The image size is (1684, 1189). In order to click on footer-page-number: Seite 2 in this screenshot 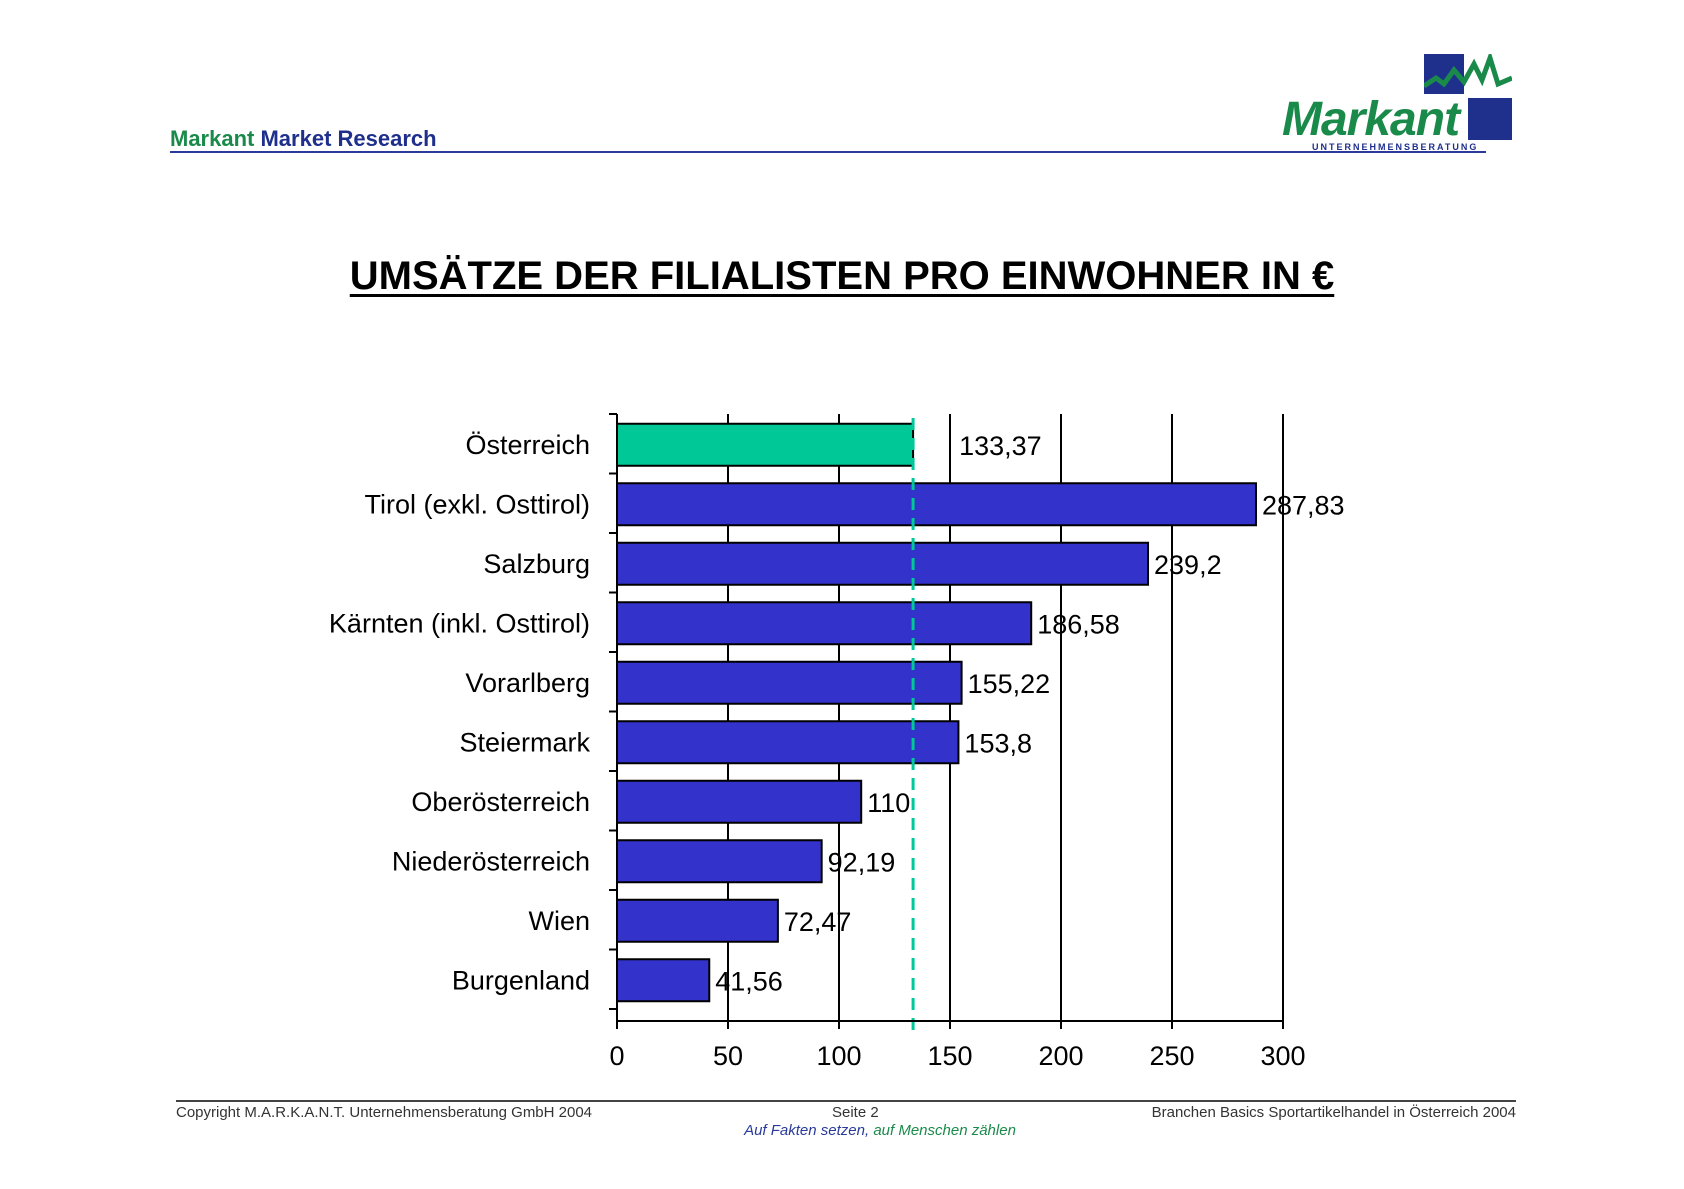, I will do `click(855, 1112)`.